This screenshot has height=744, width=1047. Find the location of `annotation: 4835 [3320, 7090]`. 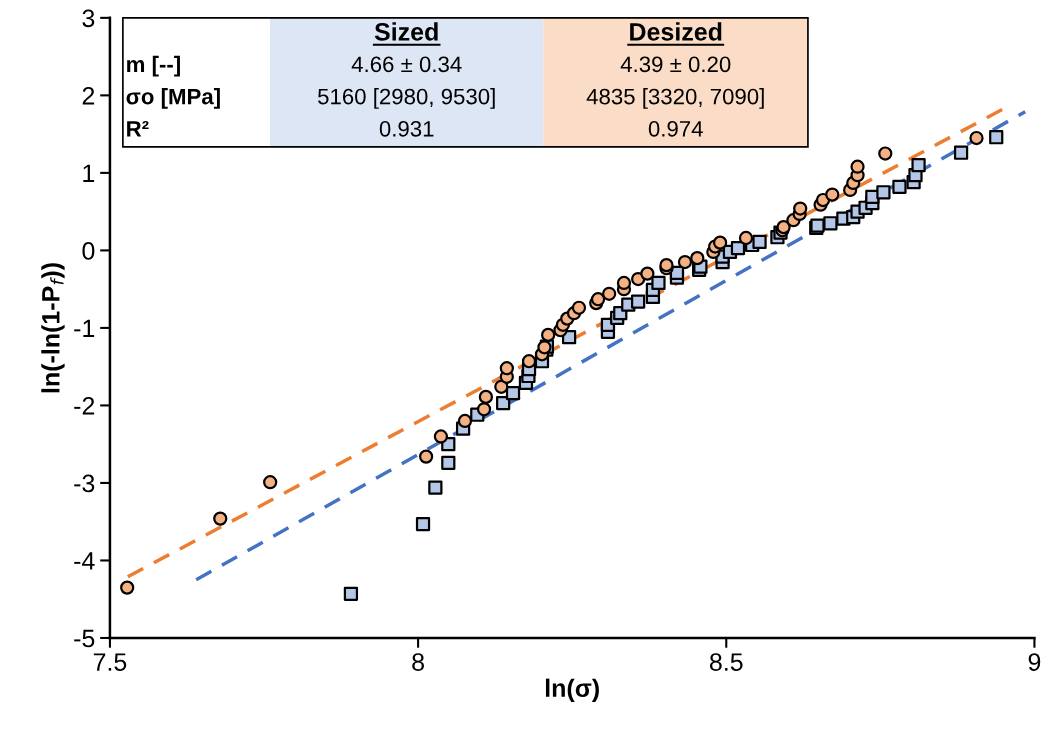

annotation: 4835 [3320, 7090] is located at coordinates (675, 98).